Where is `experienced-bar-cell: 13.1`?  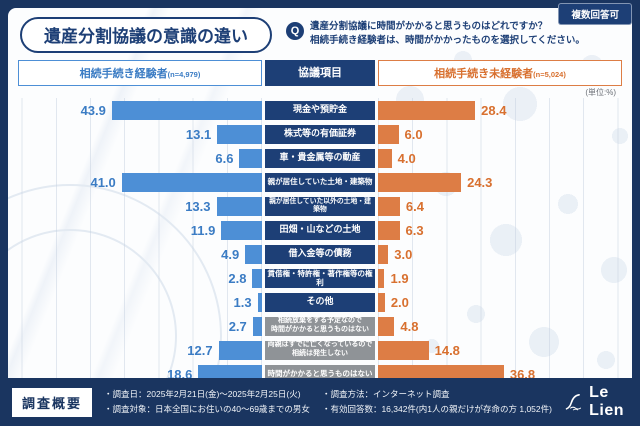 experienced-bar-cell: 13.1 is located at coordinates (140, 134).